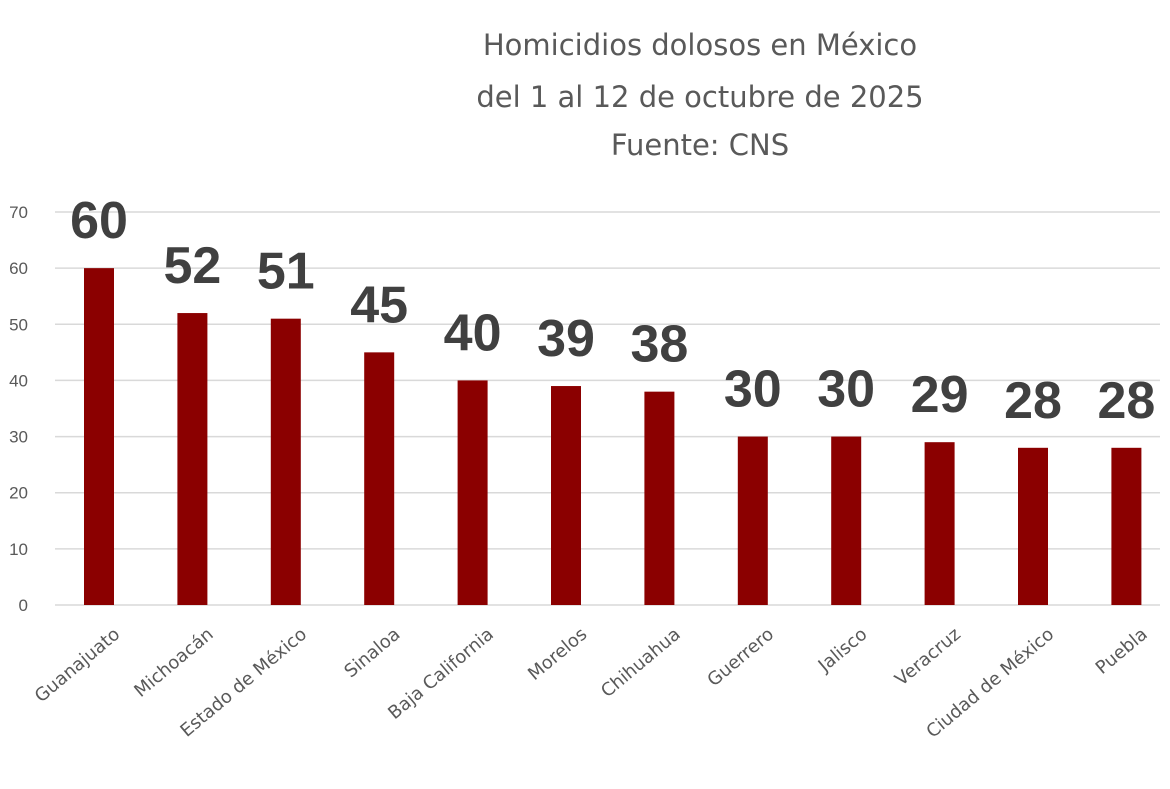 The width and height of the screenshot is (1170, 789). I want to click on chart-title-line-1: Homicidios dolosos en México, so click(700, 45).